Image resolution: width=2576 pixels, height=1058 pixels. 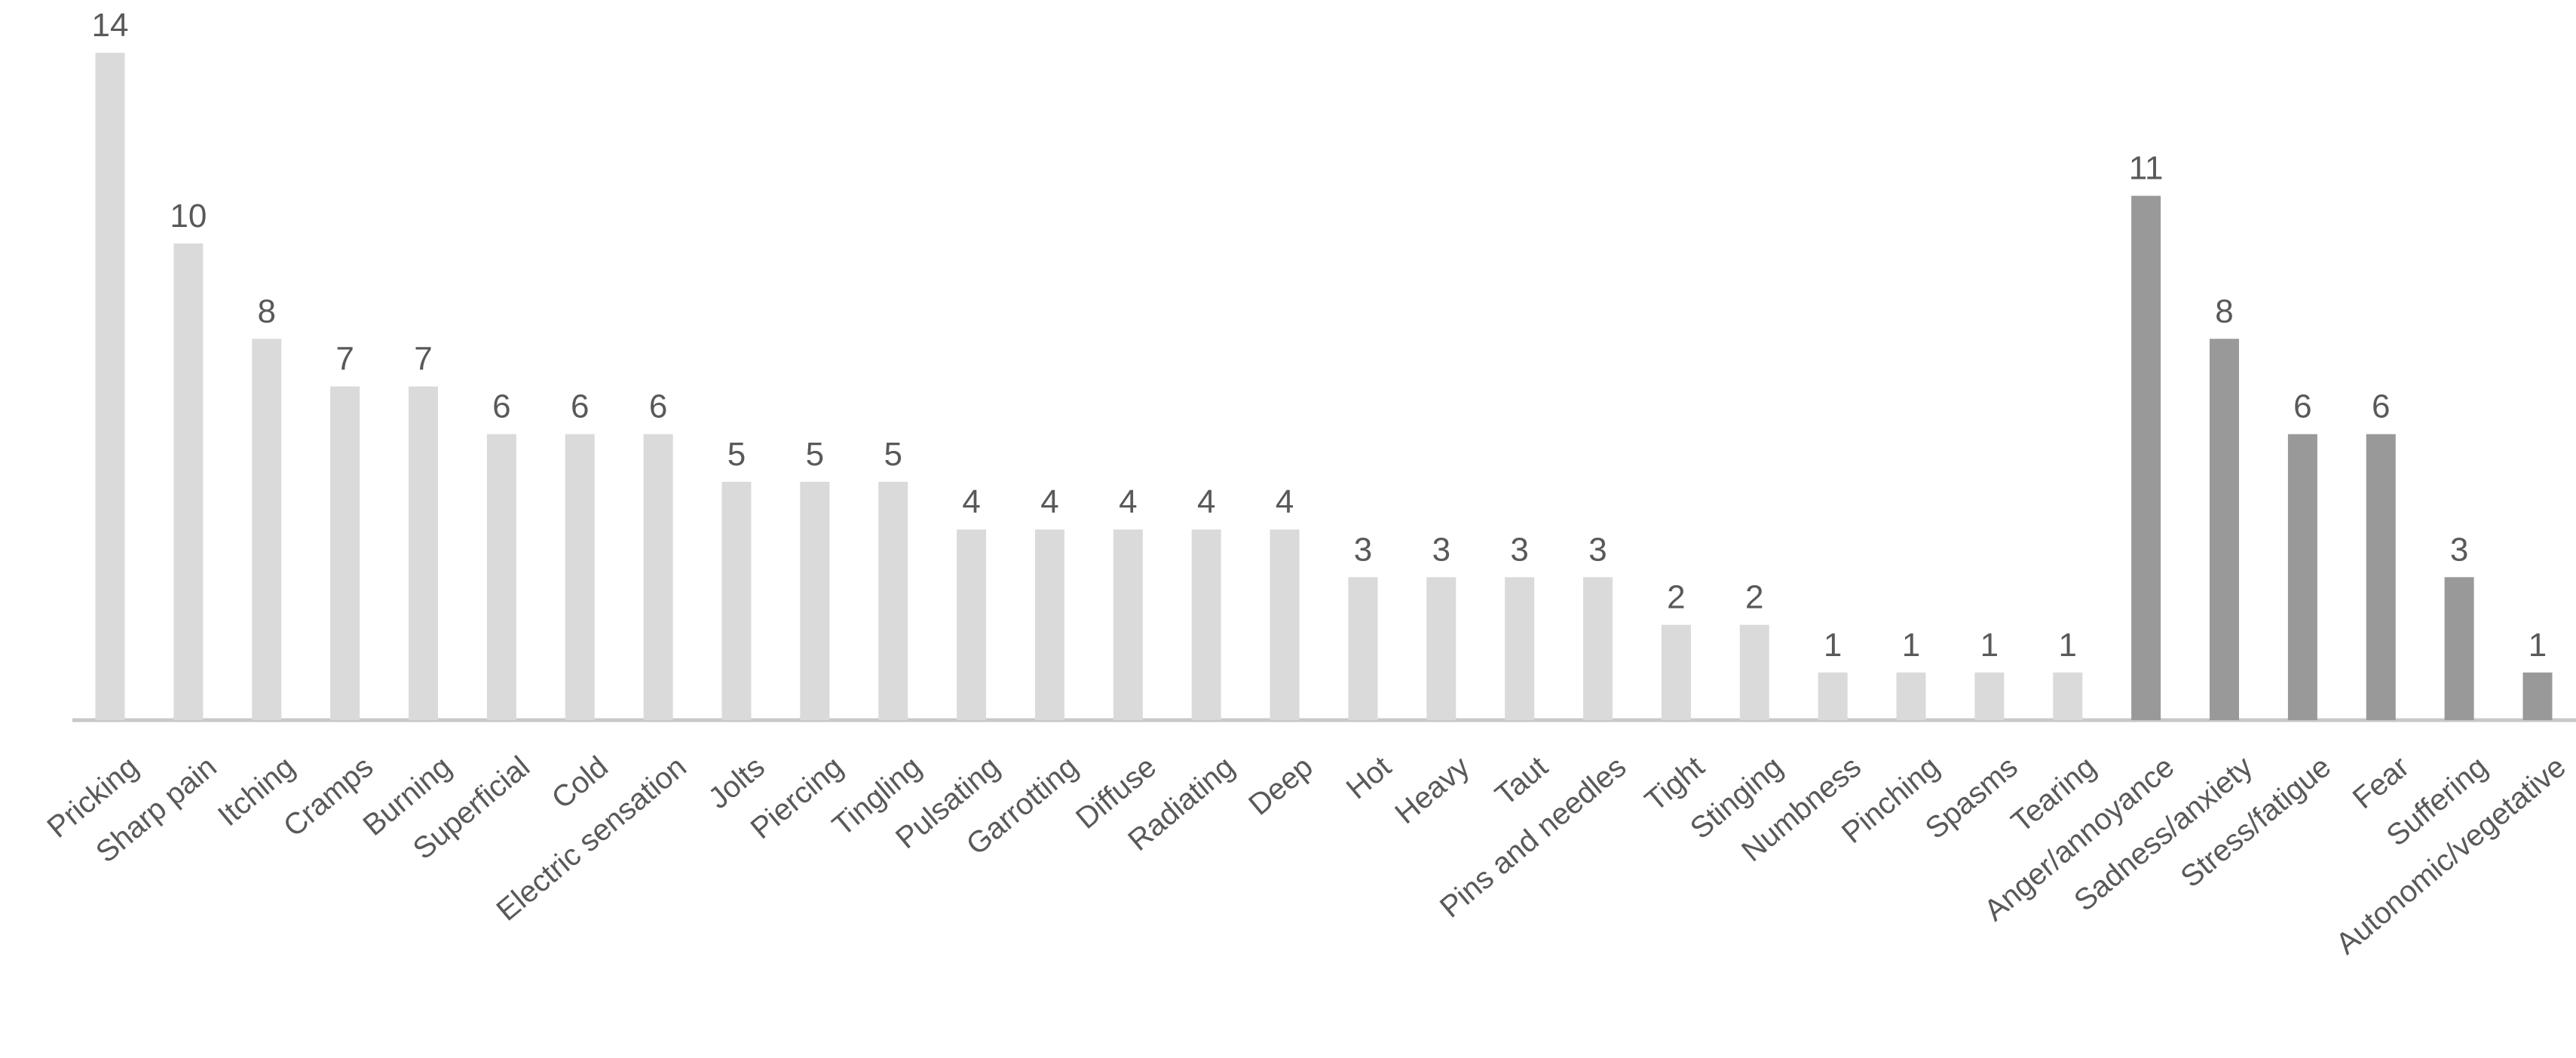 What do you see at coordinates (736, 783) in the screenshot?
I see `x-tick-label: Jolts` at bounding box center [736, 783].